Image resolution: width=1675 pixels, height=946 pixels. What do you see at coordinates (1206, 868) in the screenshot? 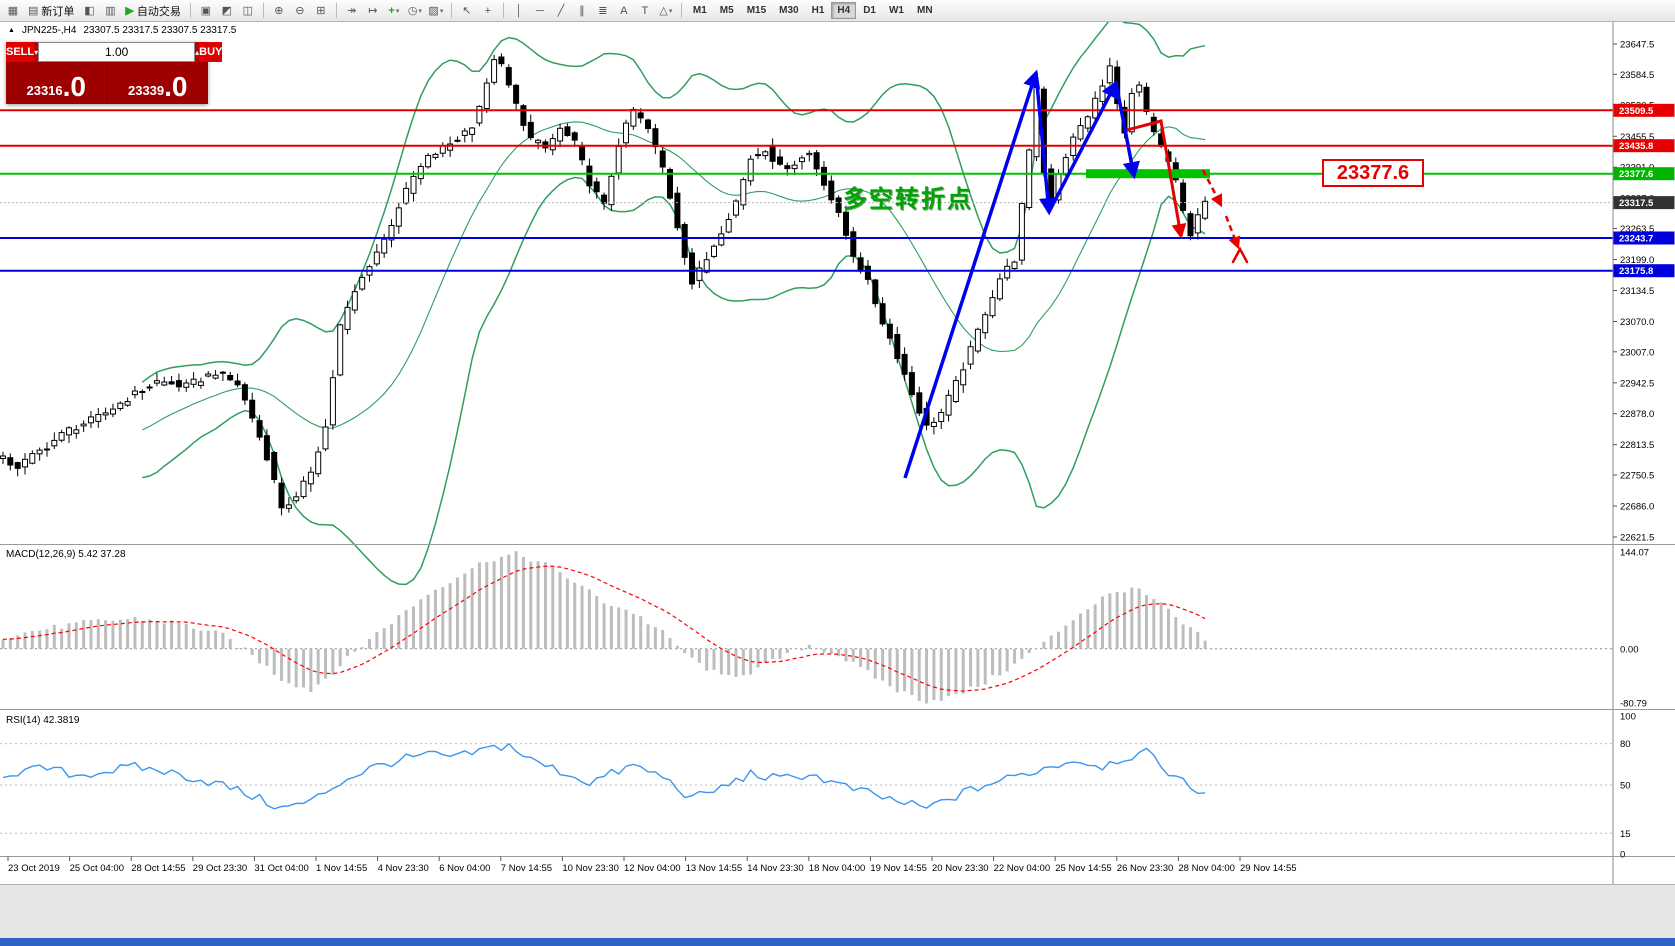
I see `time-tick-label: 28 Nov 04:00` at bounding box center [1206, 868].